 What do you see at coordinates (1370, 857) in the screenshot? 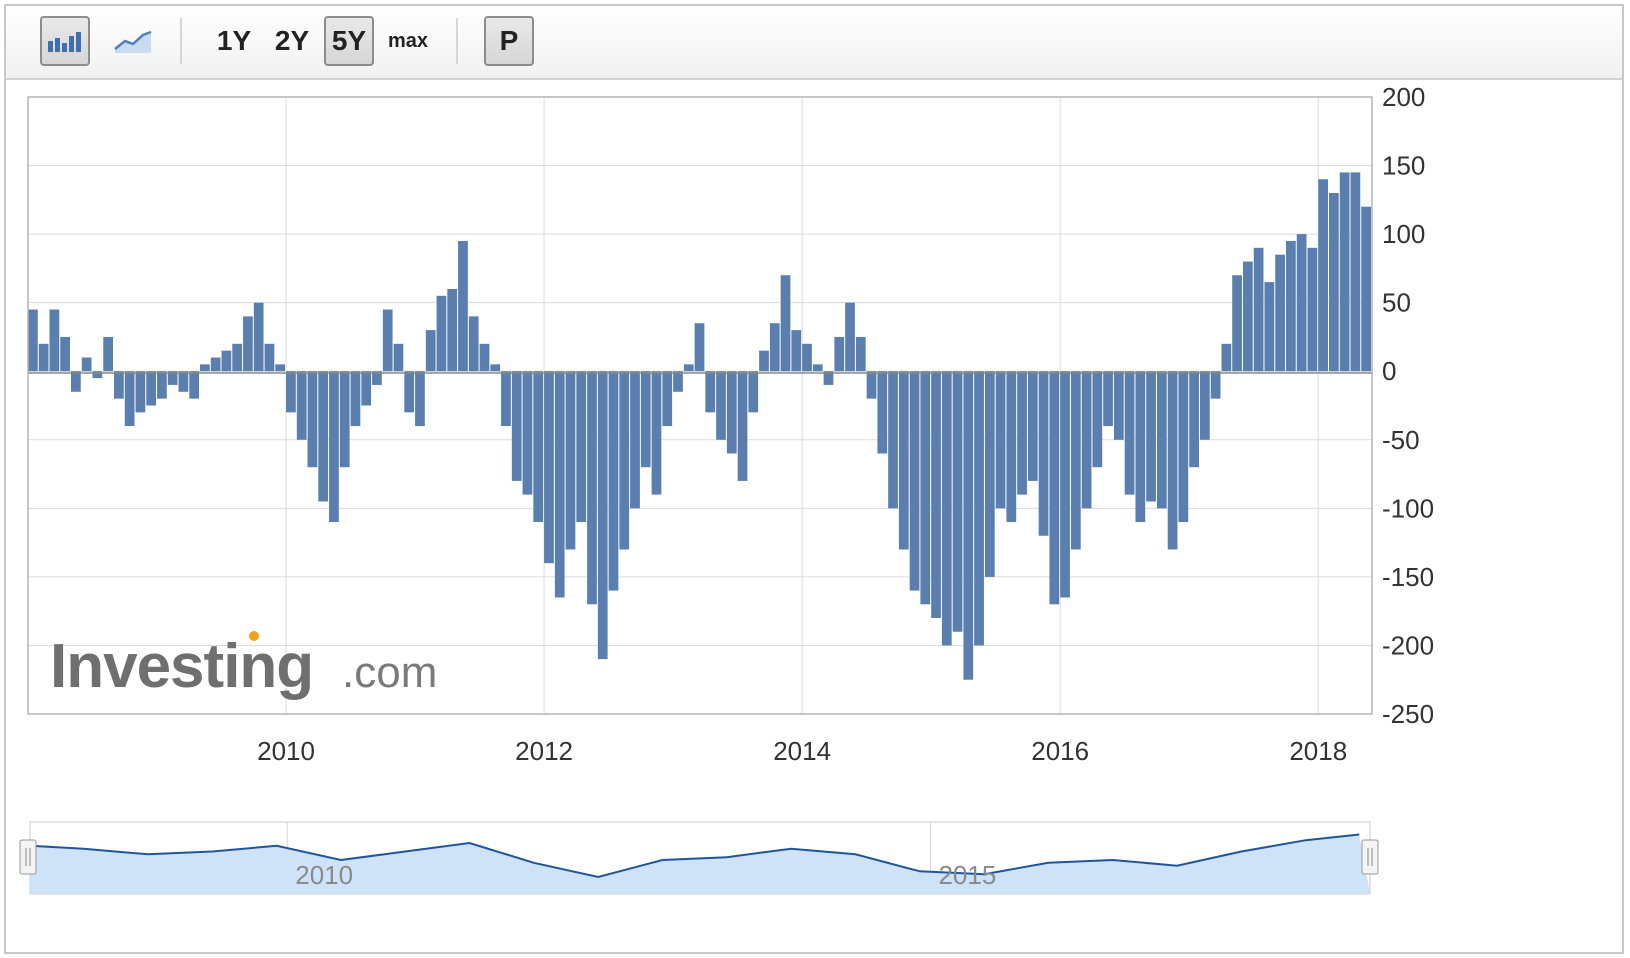
I see `navigator-right-handle` at bounding box center [1370, 857].